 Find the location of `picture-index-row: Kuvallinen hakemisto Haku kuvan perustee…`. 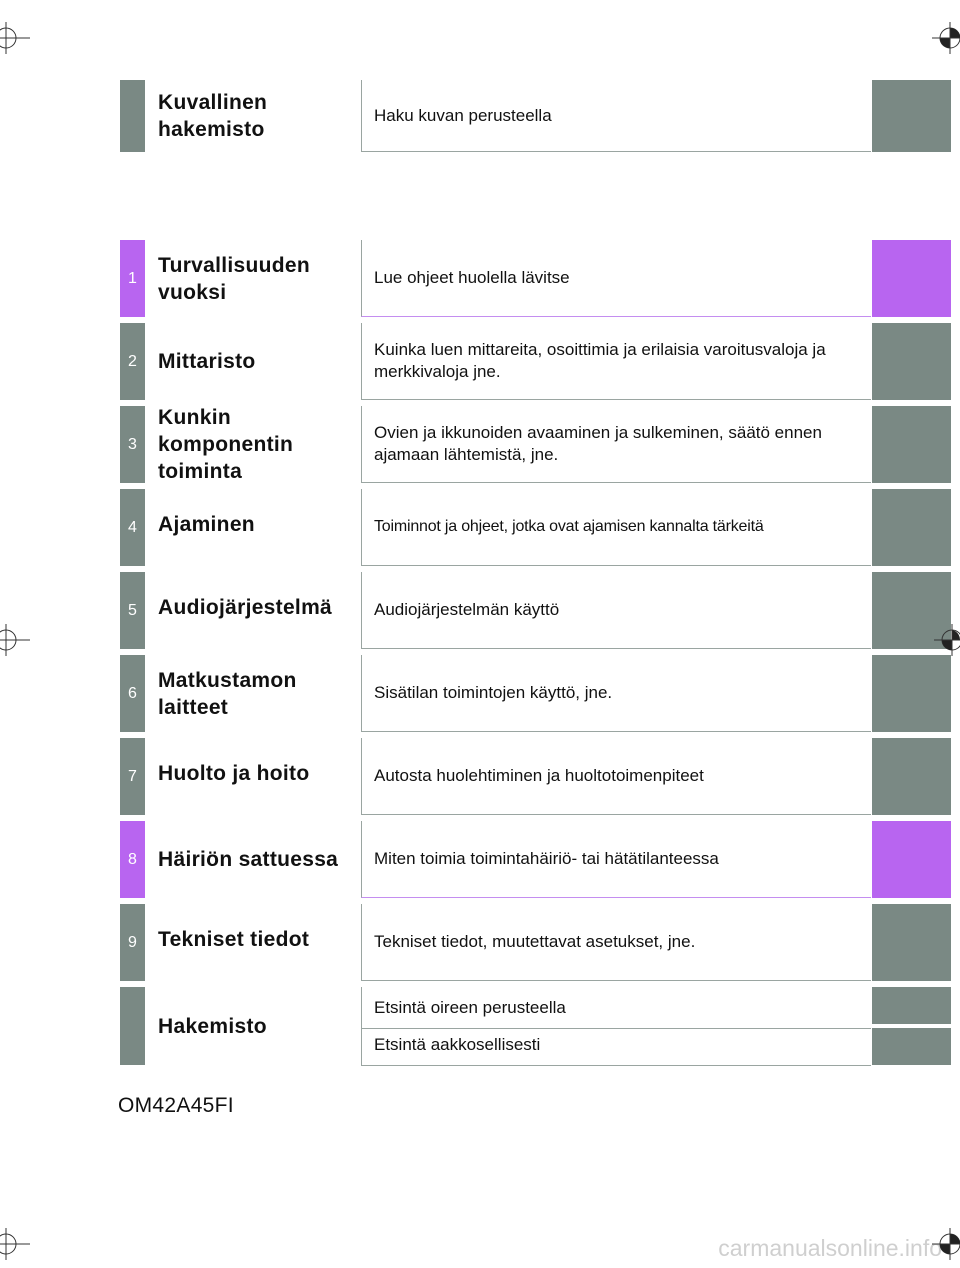

picture-index-row: Kuvallinen hakemisto Haku kuvan perustee… is located at coordinates (535, 116).